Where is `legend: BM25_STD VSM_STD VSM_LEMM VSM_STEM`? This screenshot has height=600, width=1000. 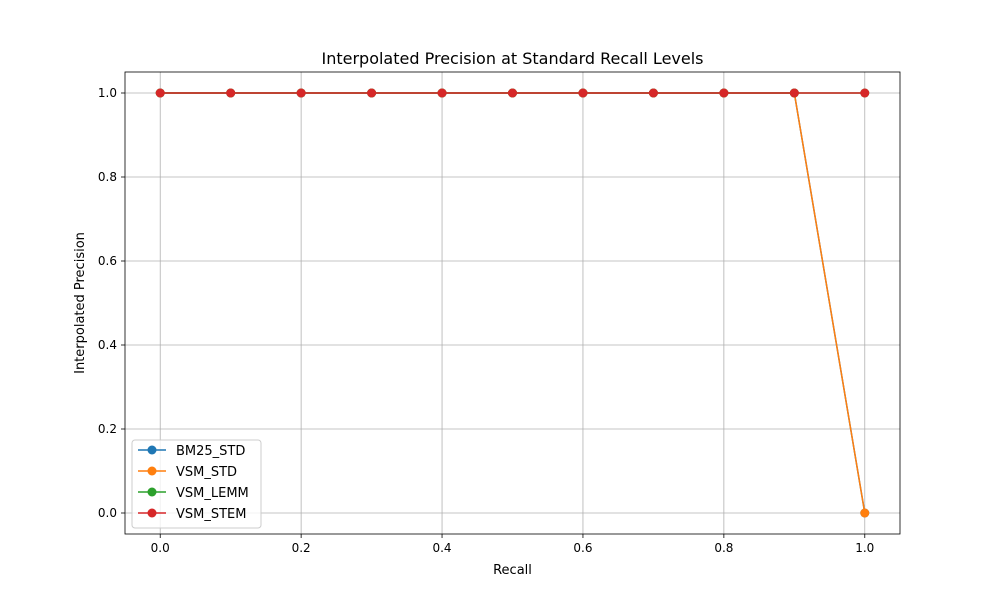 legend: BM25_STD VSM_STD VSM_LEMM VSM_STEM is located at coordinates (196, 484).